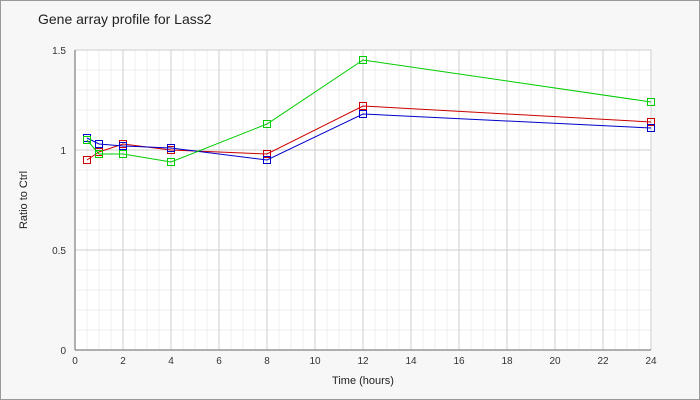 This screenshot has width=700, height=400. Describe the element at coordinates (75, 361) in the screenshot. I see `x-tick-label: 0` at that location.